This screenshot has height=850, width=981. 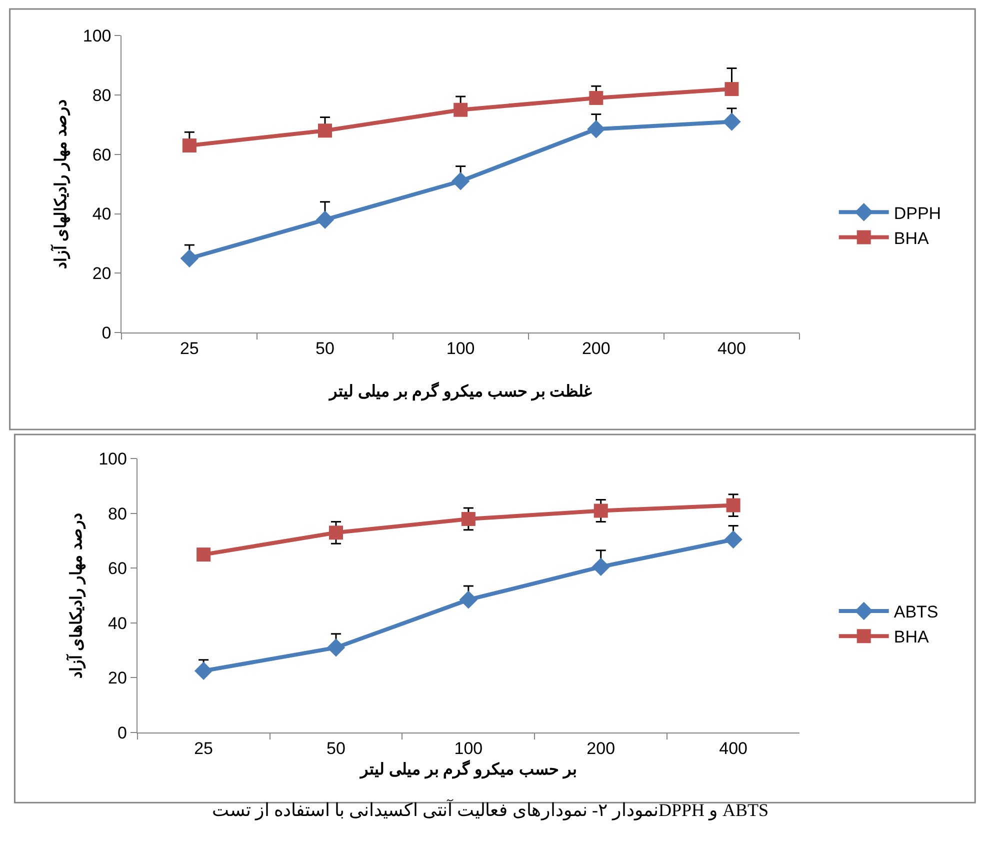 What do you see at coordinates (918, 213) in the screenshot?
I see `legend-label: DPPH` at bounding box center [918, 213].